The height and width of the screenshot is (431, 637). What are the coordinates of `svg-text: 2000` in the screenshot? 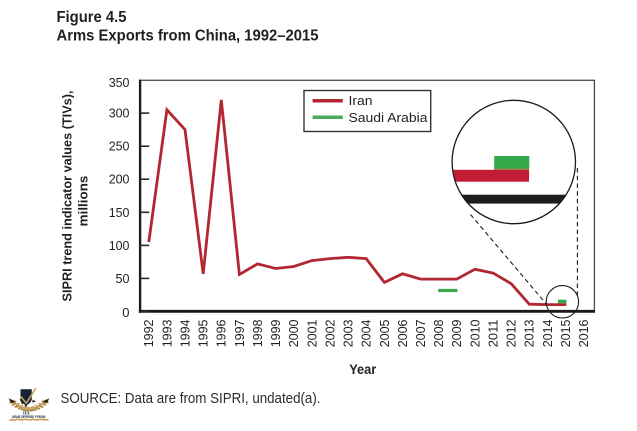 It's located at (293, 334).